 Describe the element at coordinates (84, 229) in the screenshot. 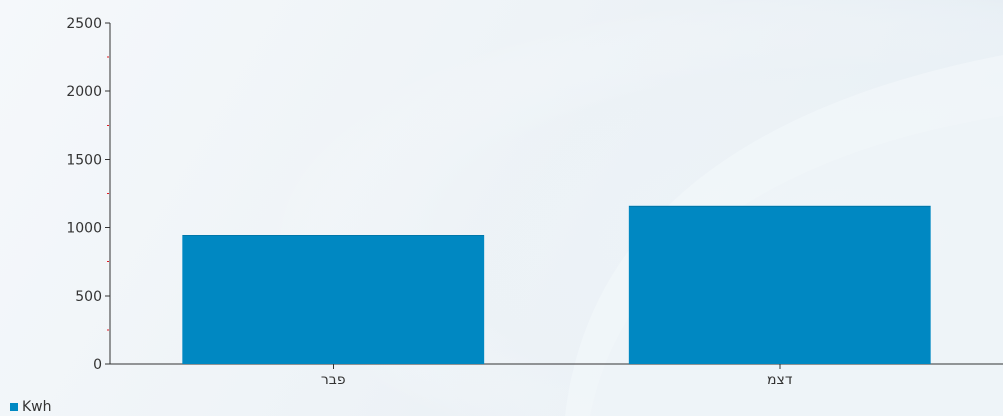

I see `y-tick-label-2: 1000` at that location.